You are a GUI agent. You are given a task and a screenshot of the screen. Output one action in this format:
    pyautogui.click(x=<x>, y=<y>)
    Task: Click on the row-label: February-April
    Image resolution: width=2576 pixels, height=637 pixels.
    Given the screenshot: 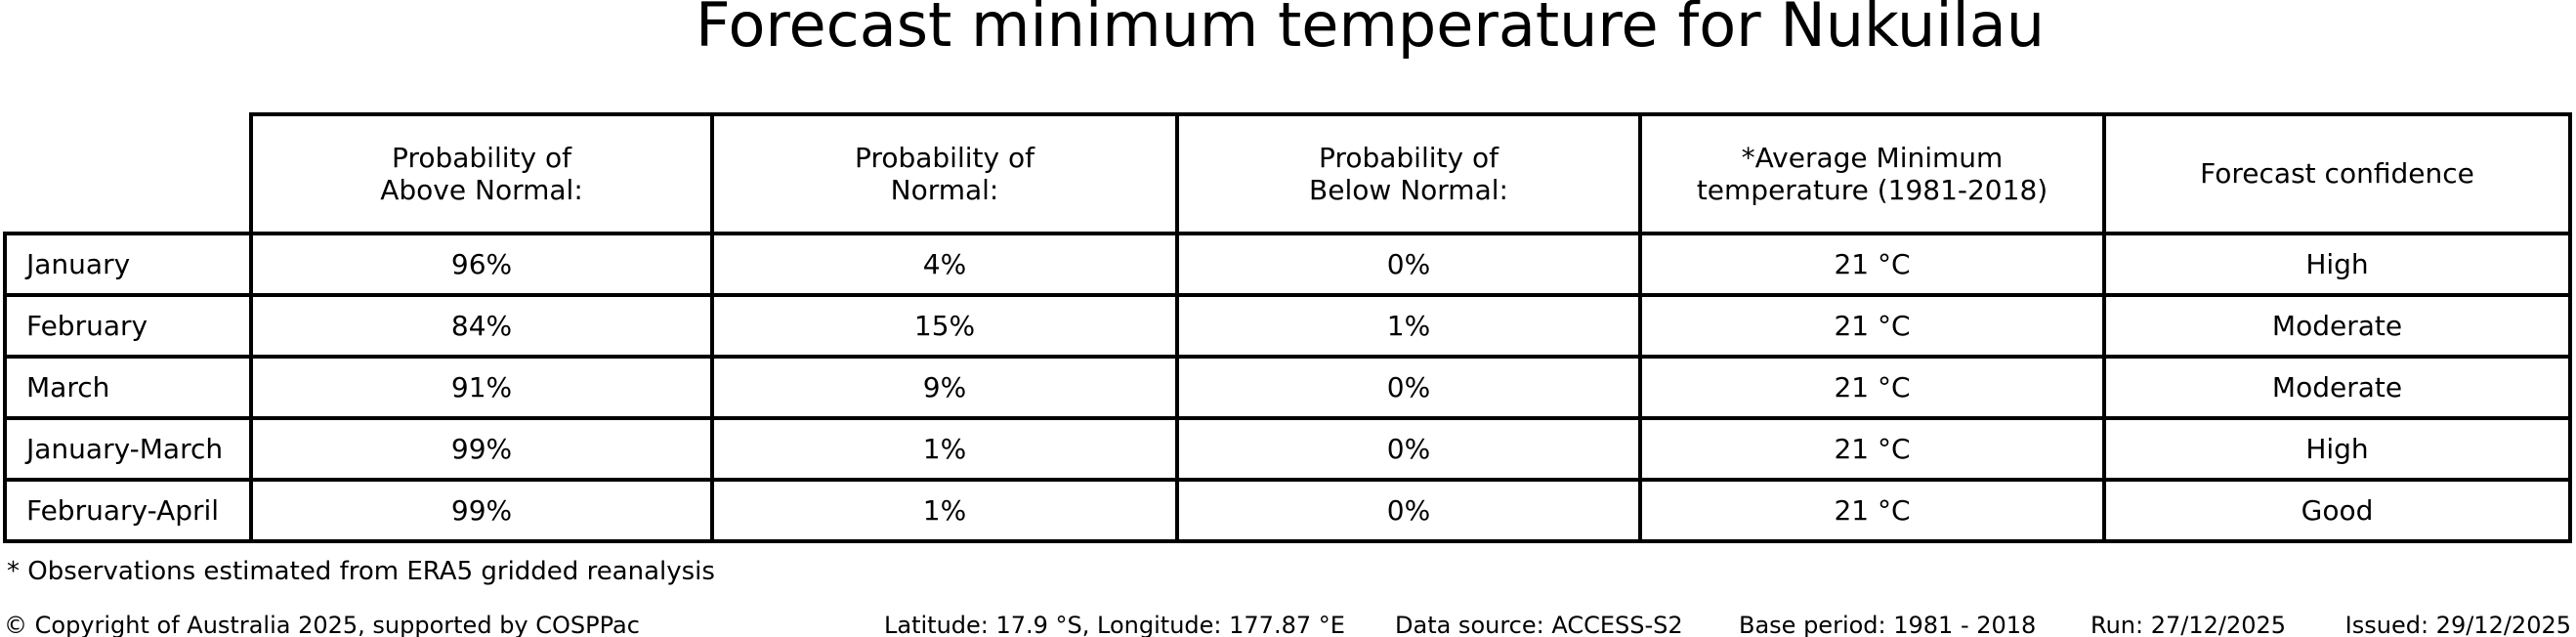 What is the action you would take?
    pyautogui.click(x=128, y=511)
    